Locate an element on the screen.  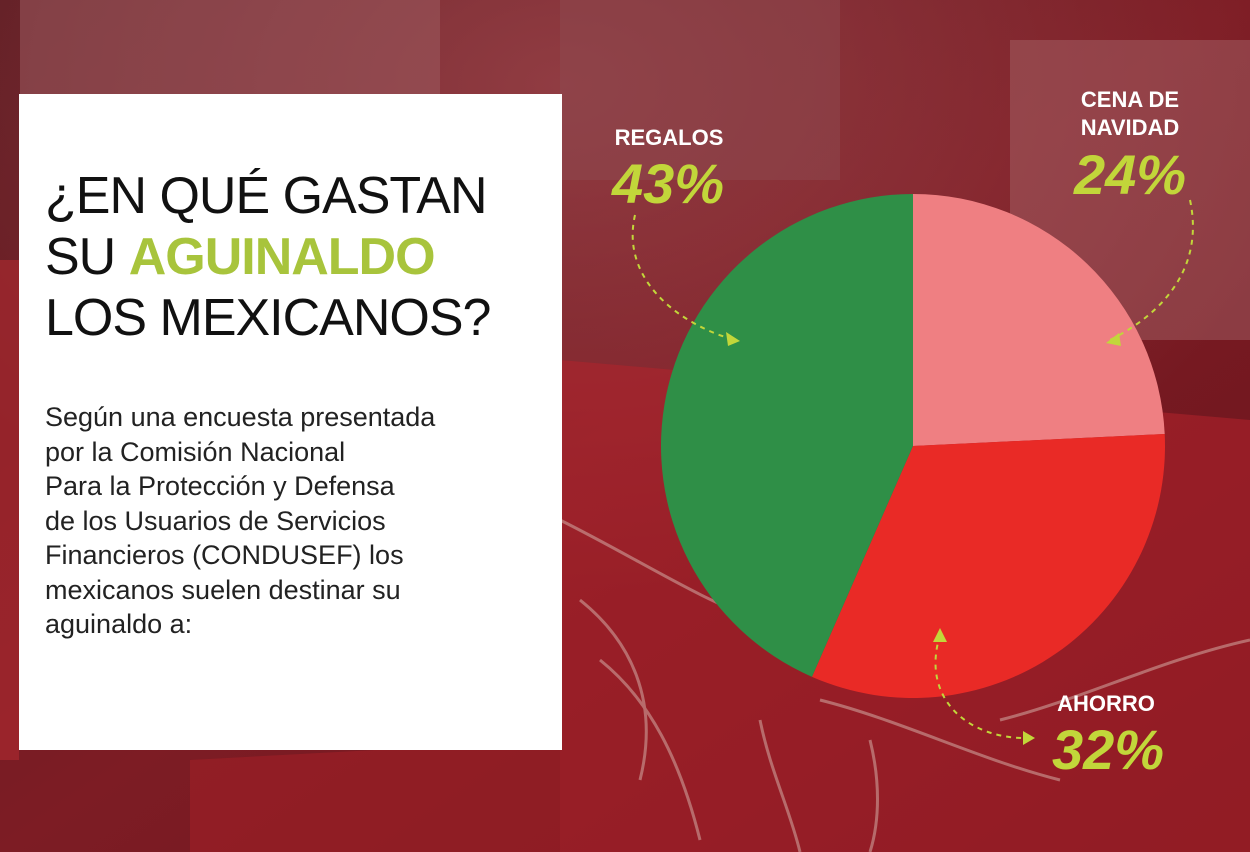
slice-value-cena-de-navidad: 24% is located at coordinates (1130, 174).